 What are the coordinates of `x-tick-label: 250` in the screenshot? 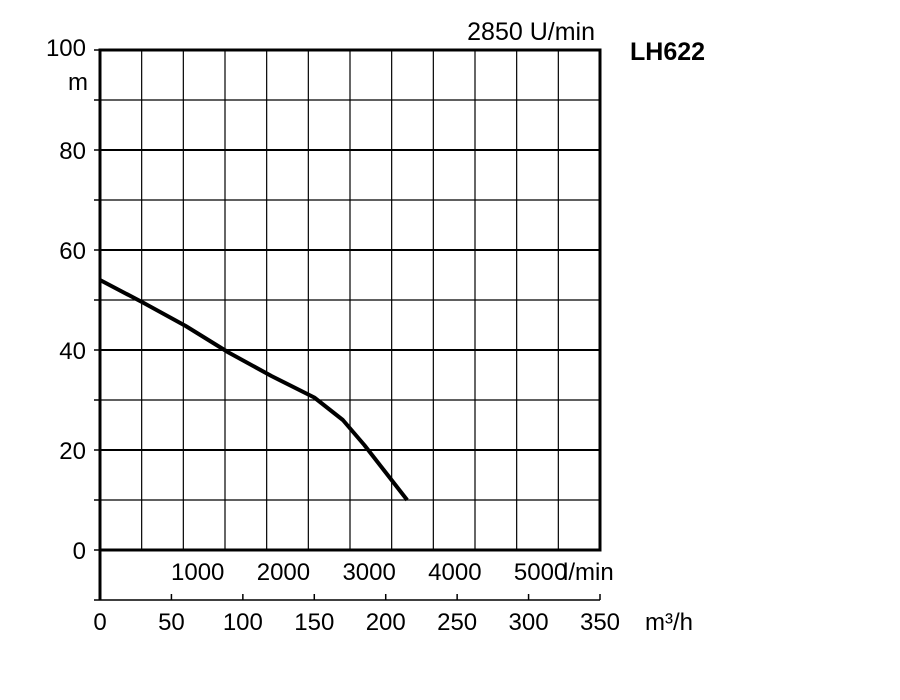 It's located at (457, 622).